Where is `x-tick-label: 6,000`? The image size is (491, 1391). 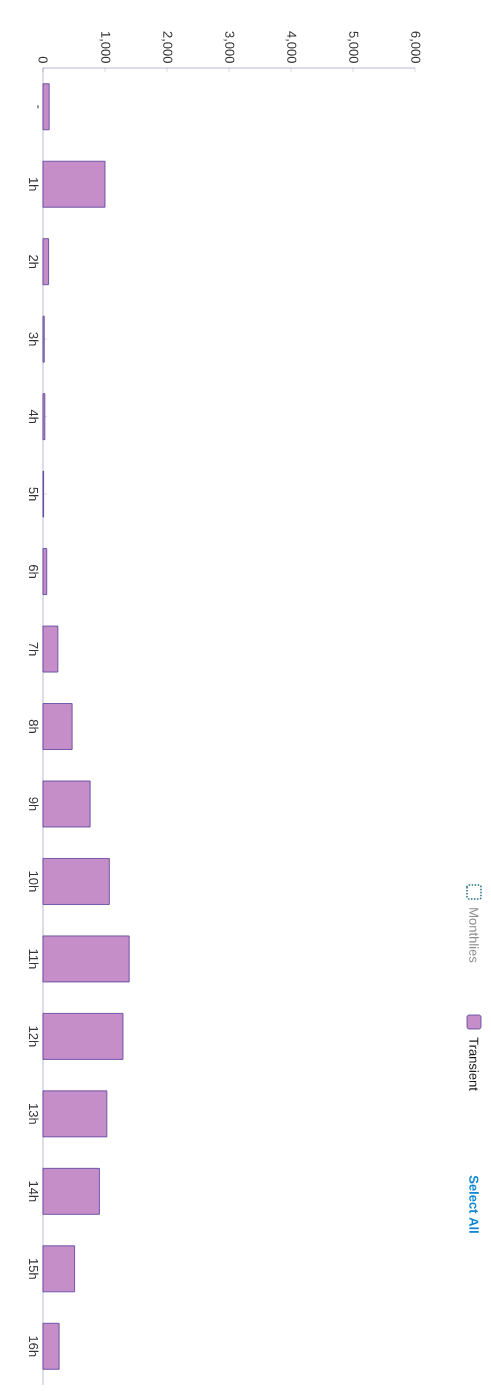
x-tick-label: 6,000 is located at coordinates (415, 47).